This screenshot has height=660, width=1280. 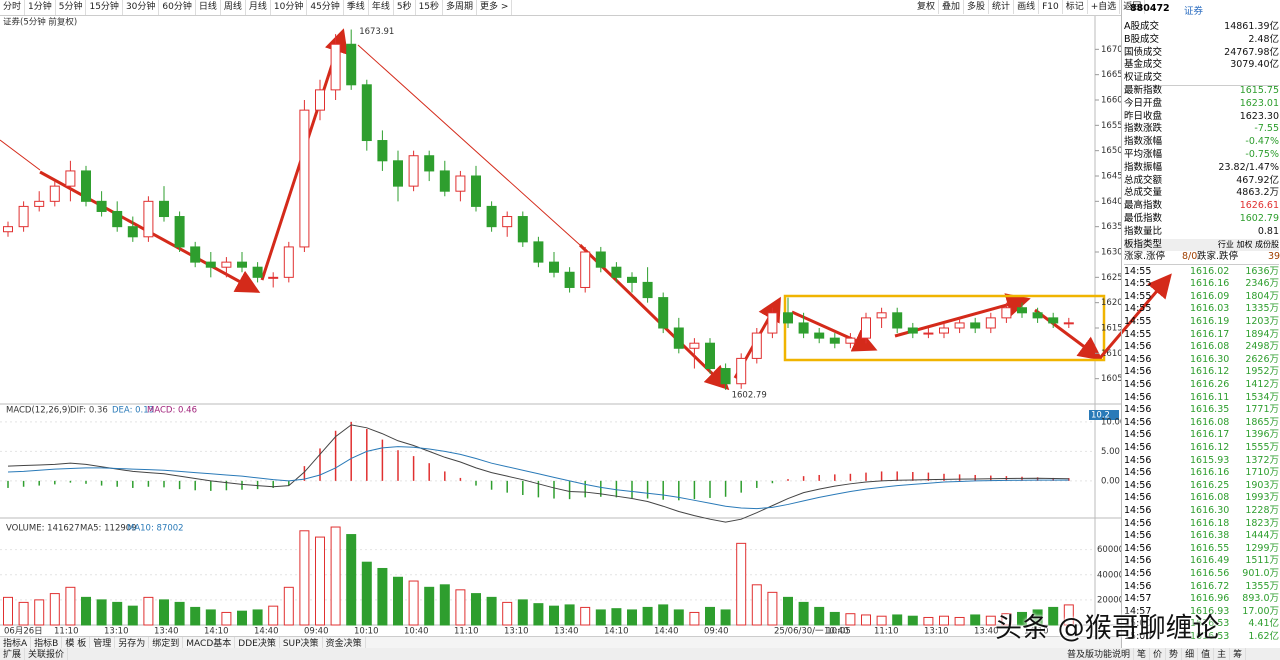 I want to click on y-tick-label: 1620, so click(x=1111, y=303).